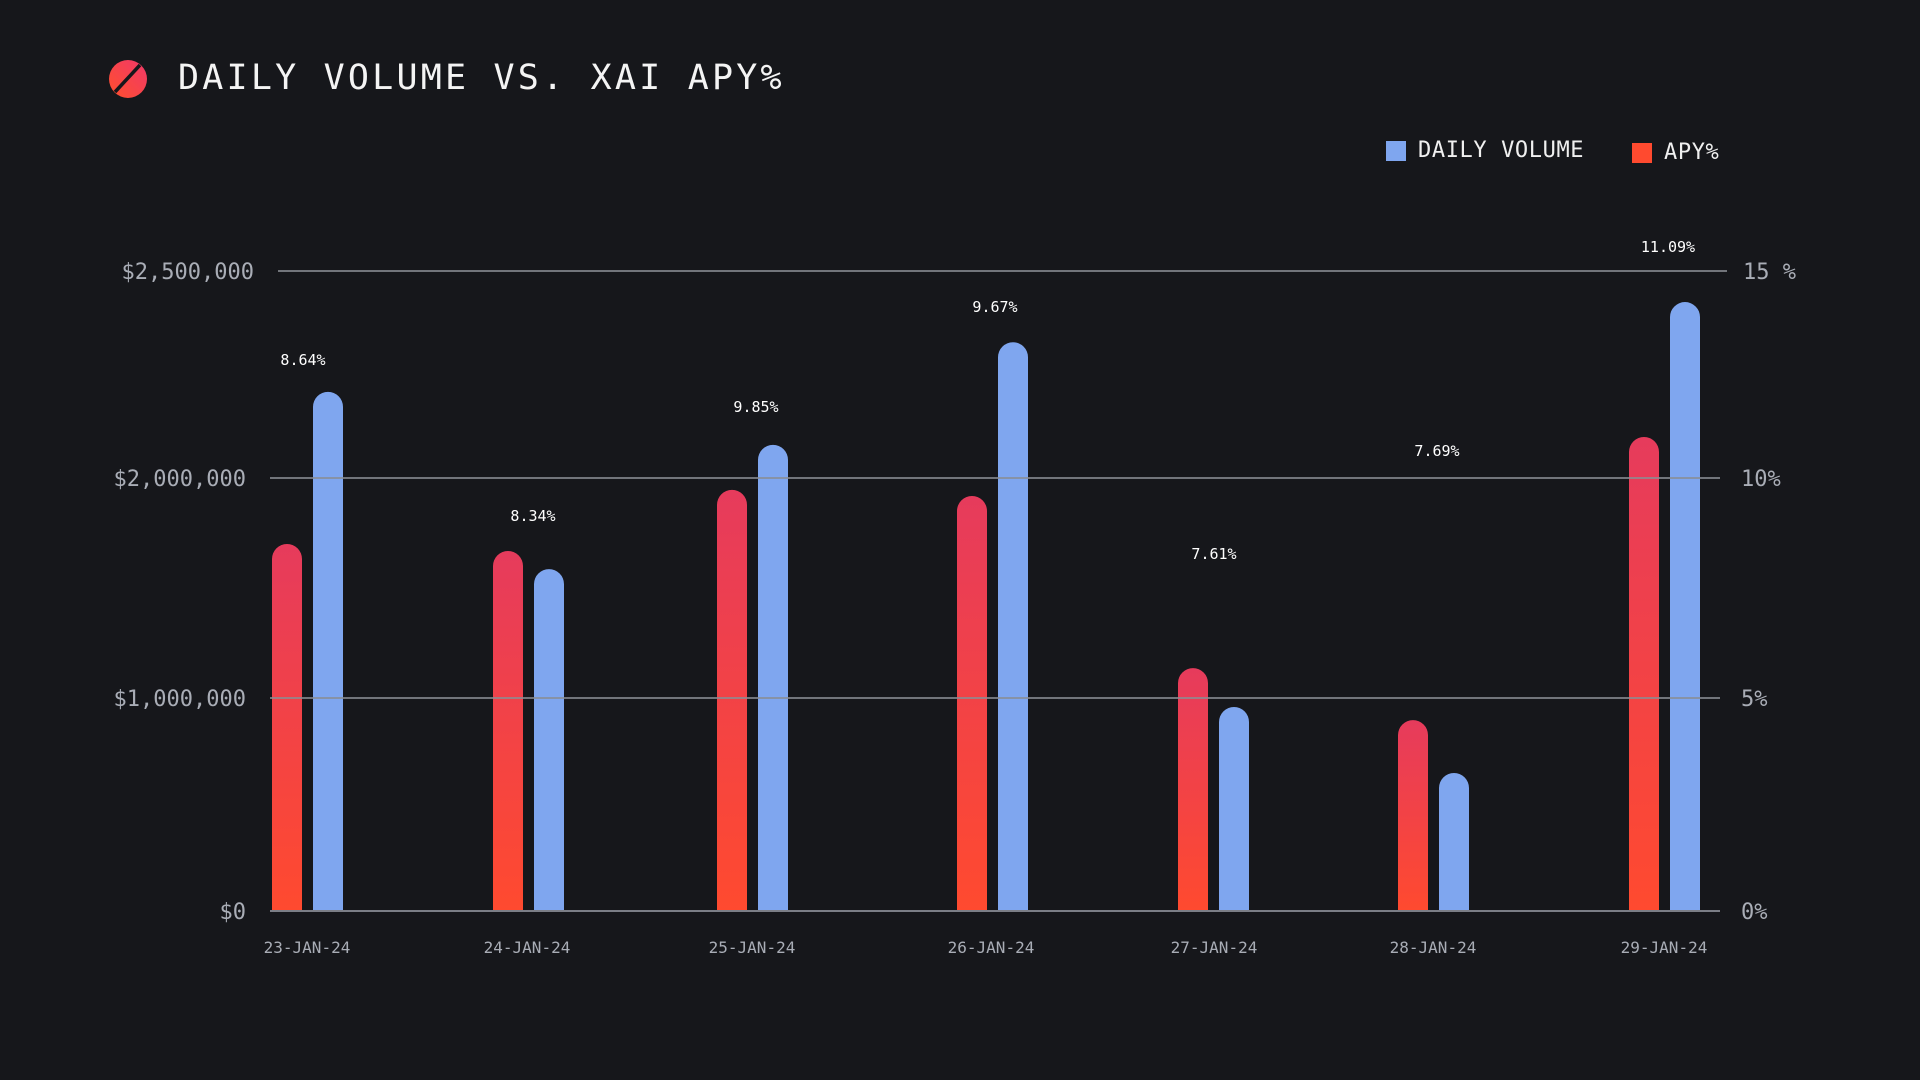 The width and height of the screenshot is (1920, 1080). What do you see at coordinates (532, 516) in the screenshot?
I see `apy-data-label: 8.34%` at bounding box center [532, 516].